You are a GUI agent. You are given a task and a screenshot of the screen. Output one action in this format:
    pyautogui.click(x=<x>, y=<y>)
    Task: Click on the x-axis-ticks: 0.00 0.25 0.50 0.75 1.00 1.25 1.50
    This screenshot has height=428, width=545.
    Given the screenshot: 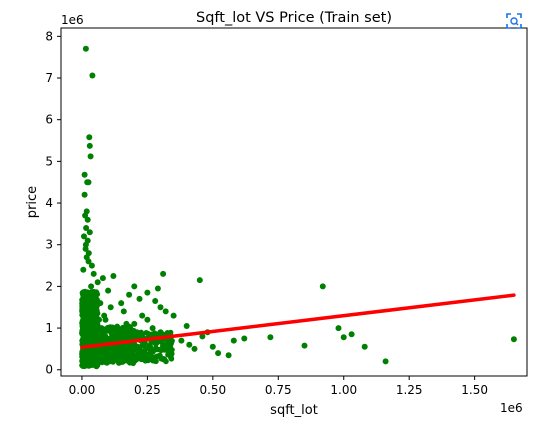 What is the action you would take?
    pyautogui.click(x=278, y=386)
    